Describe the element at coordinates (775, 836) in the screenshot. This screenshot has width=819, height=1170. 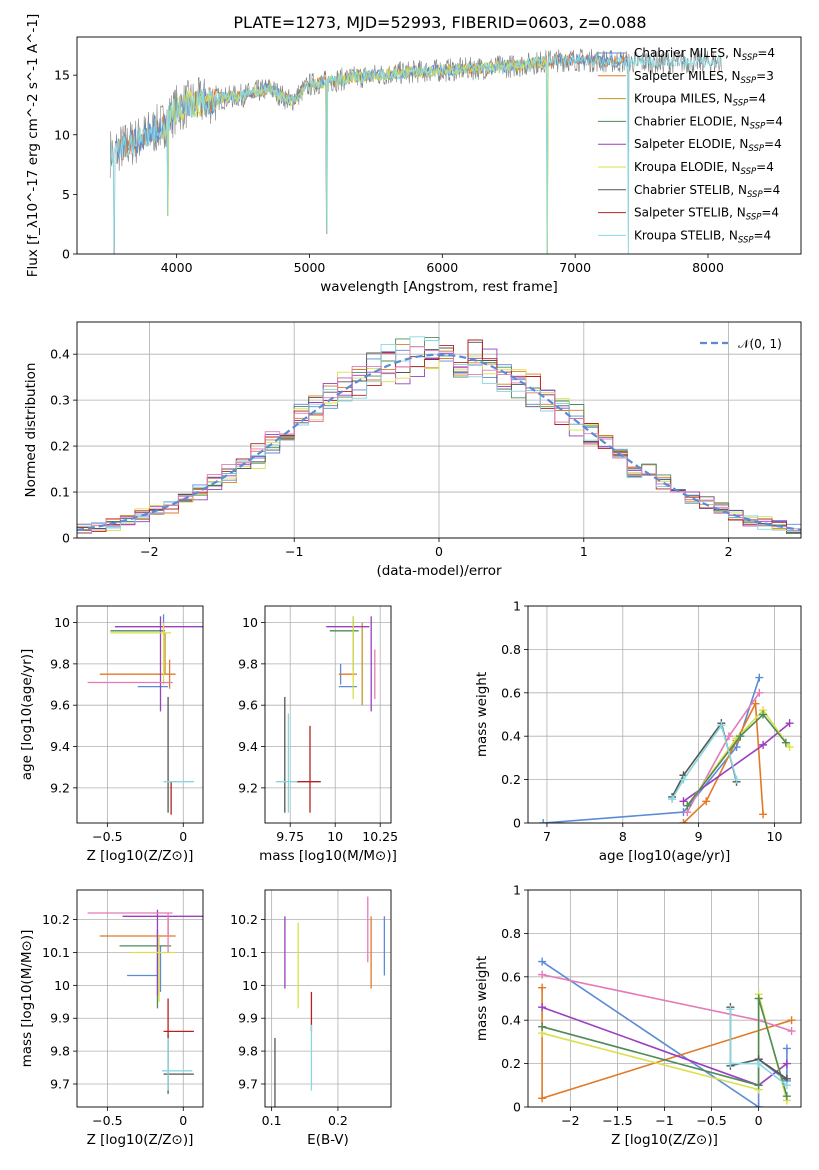
I see `x-tick-label: 10` at that location.